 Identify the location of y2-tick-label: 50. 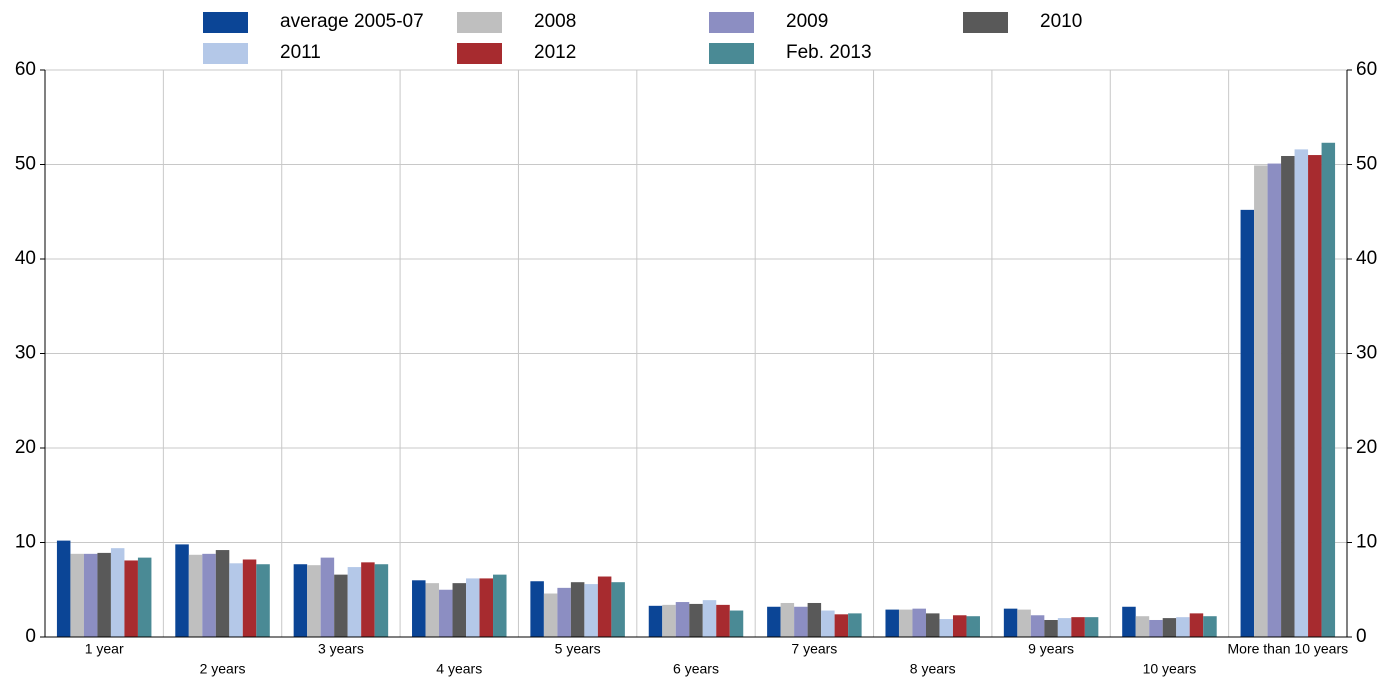
(1366, 164).